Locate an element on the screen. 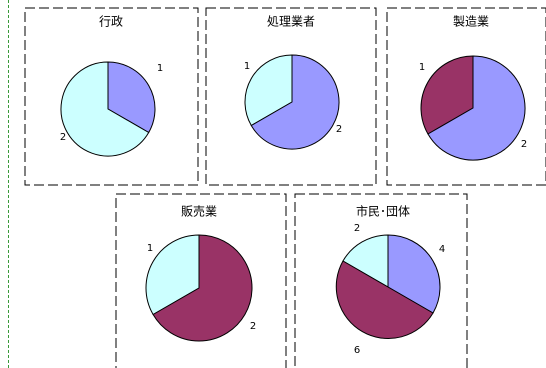 This screenshot has width=546, height=368. chart-title: 市民･団体 is located at coordinates (383, 211).